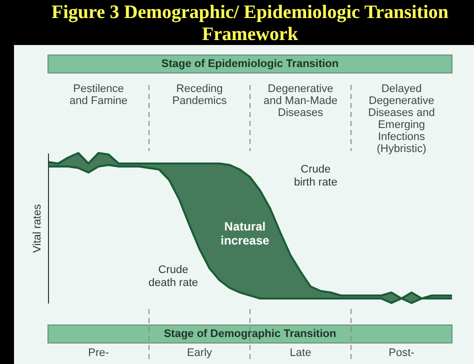 This screenshot has height=364, width=474. I want to click on text: Stage of Demographic Transition, so click(250, 334).